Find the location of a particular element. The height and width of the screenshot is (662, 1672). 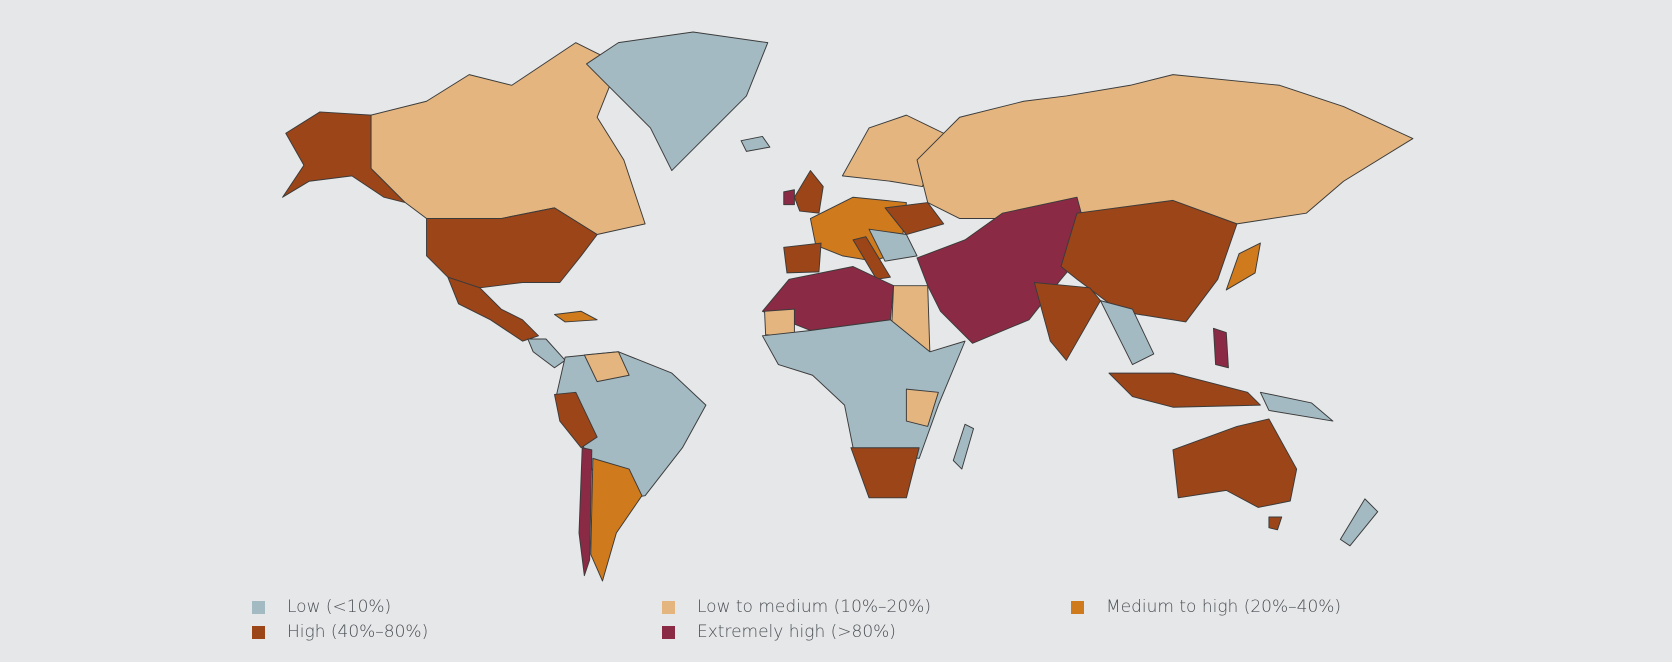

region-papua is located at coordinates (1296, 406).